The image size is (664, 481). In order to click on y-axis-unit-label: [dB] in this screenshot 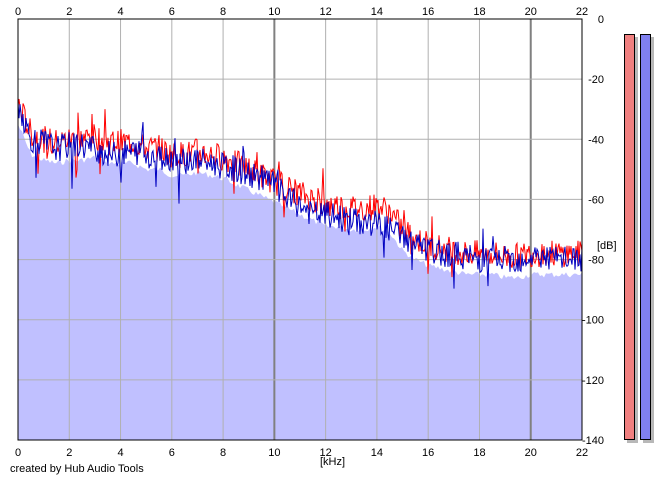, I will do `click(607, 246)`.